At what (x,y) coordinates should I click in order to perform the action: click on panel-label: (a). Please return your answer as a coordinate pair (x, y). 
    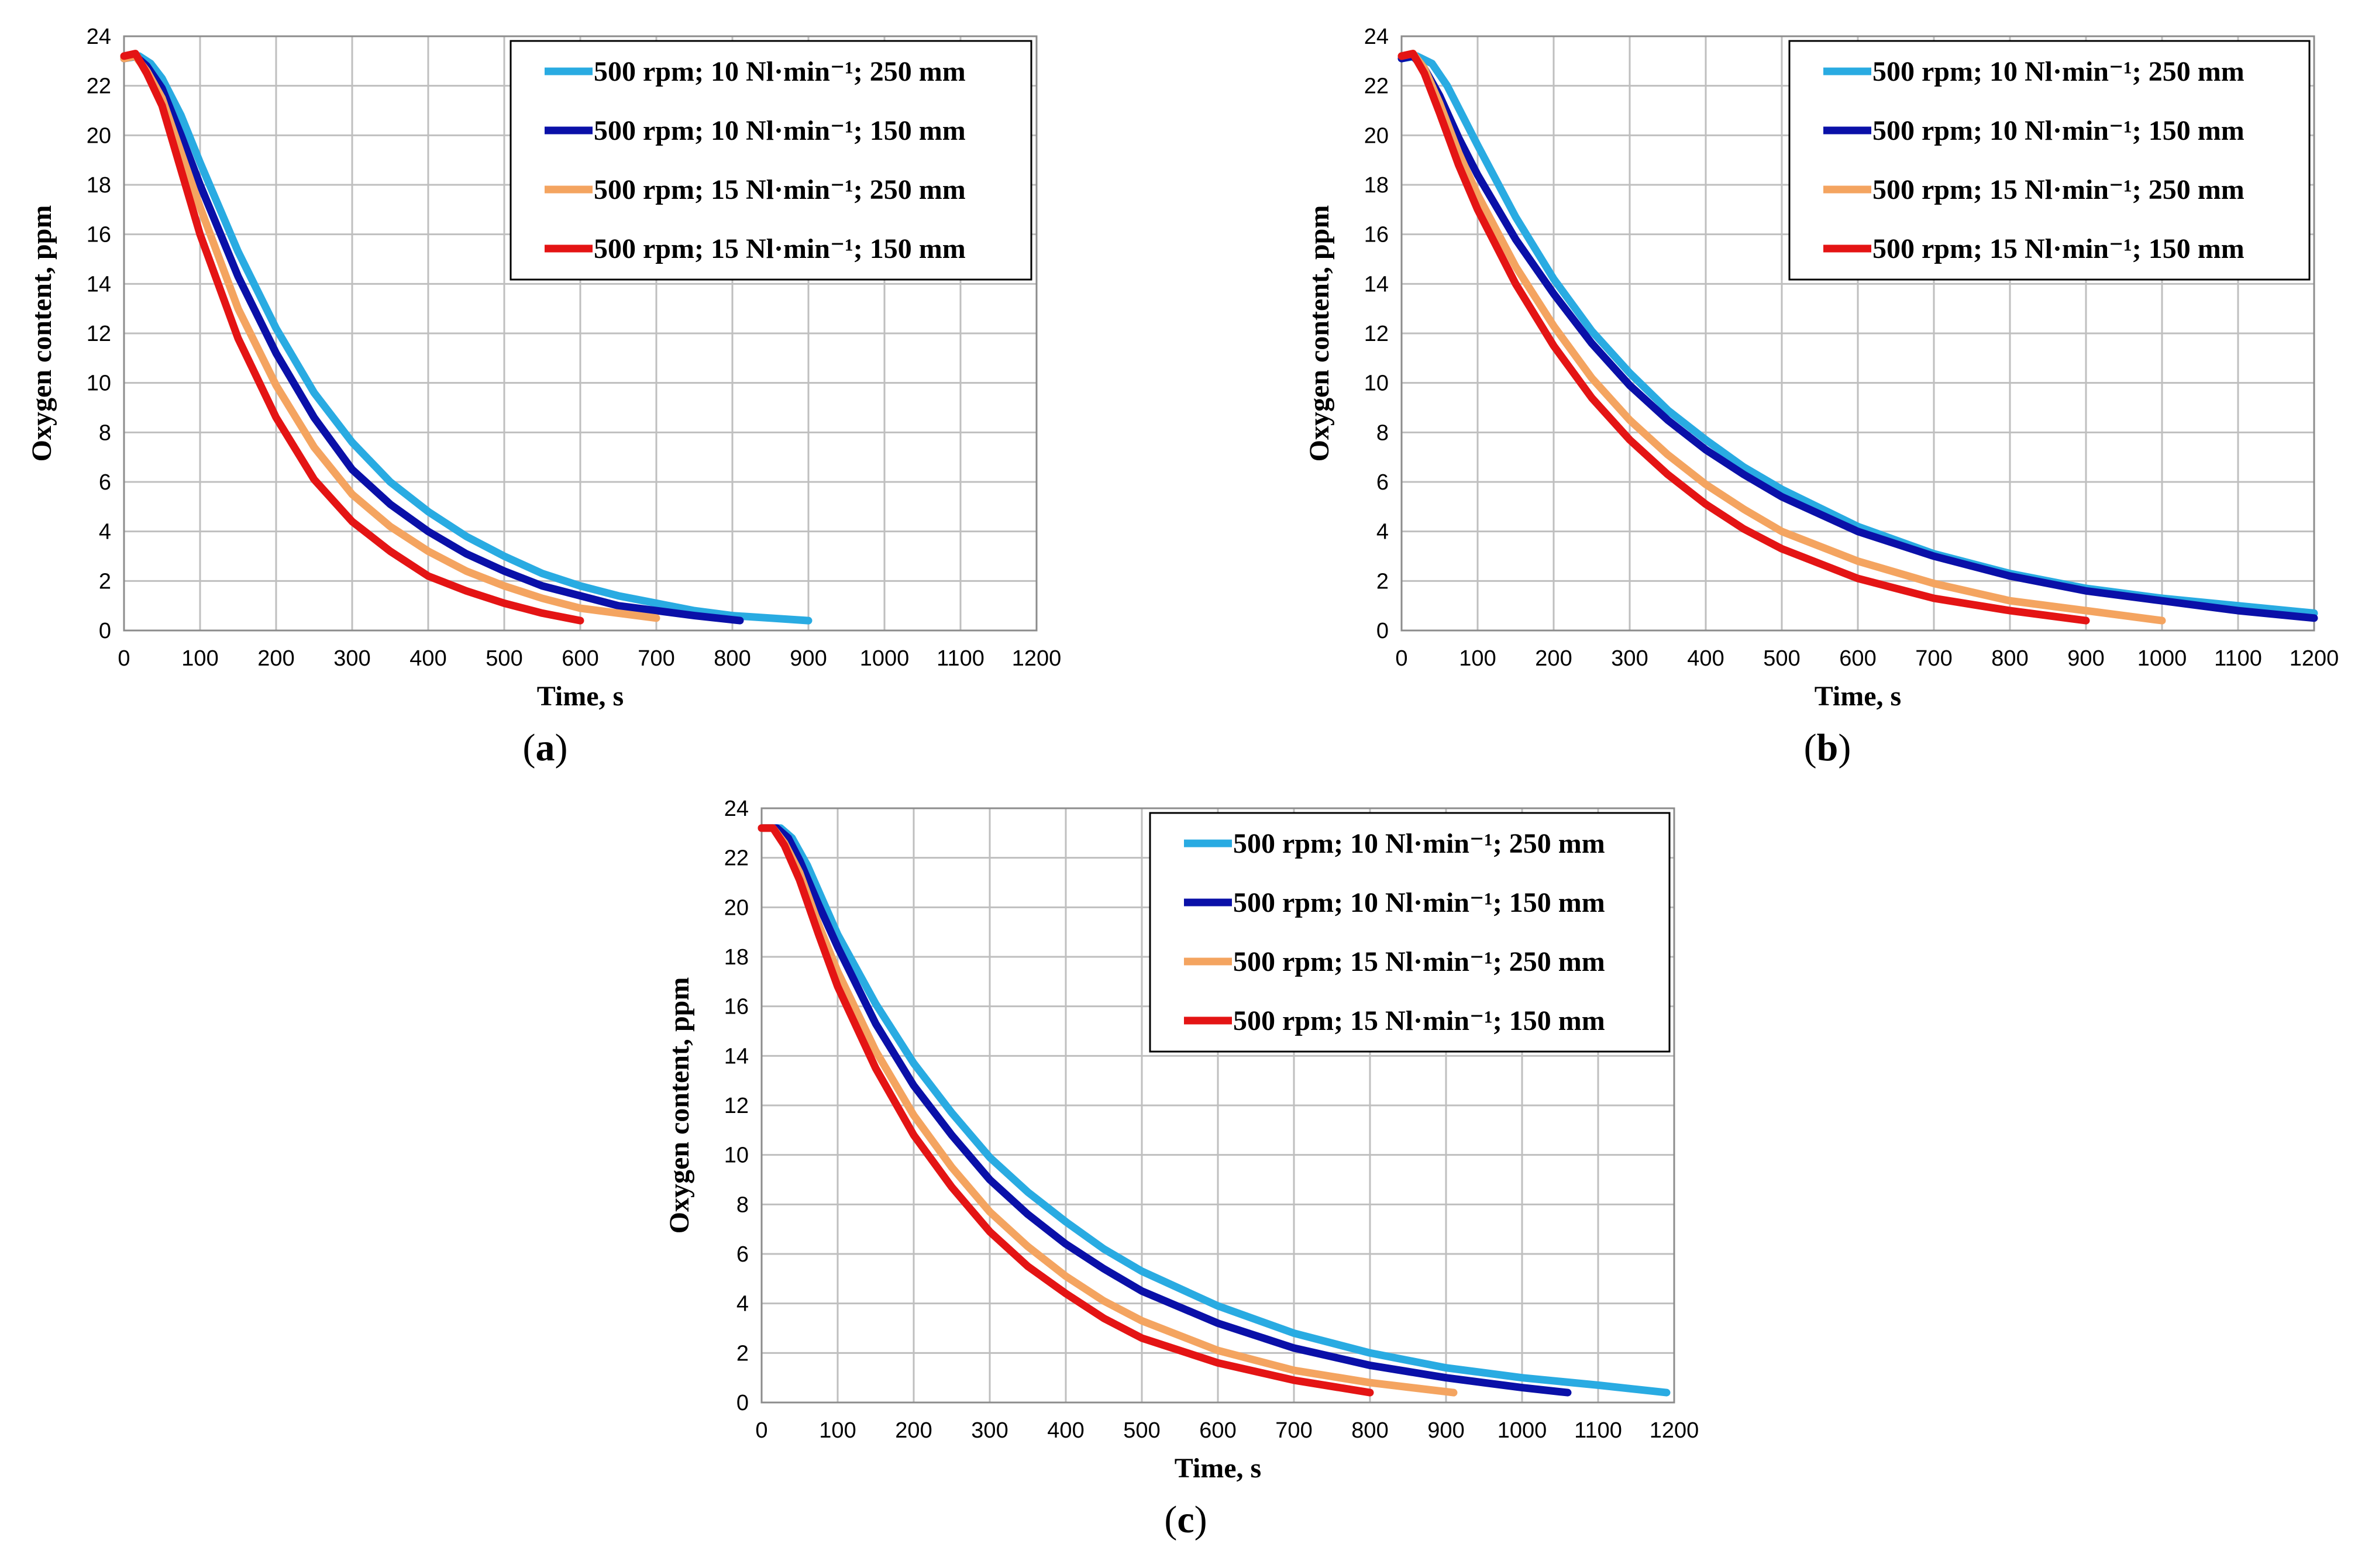
    Looking at the image, I should click on (545, 748).